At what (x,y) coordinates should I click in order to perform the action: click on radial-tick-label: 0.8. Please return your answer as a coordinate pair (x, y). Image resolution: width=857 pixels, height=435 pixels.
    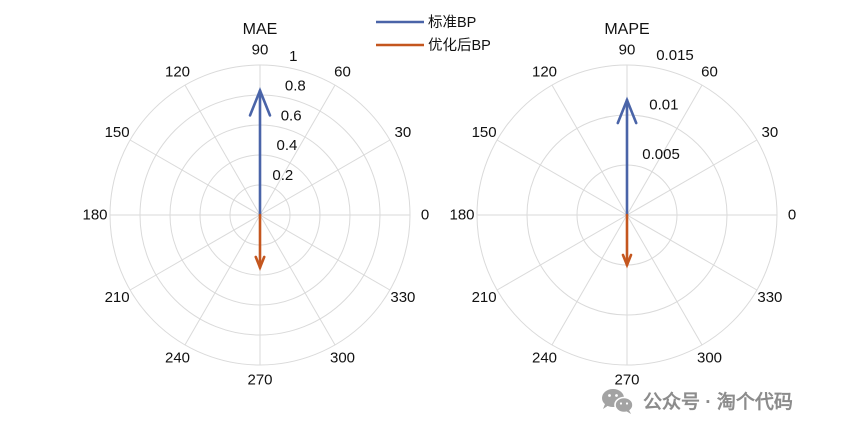
    Looking at the image, I should click on (295, 86).